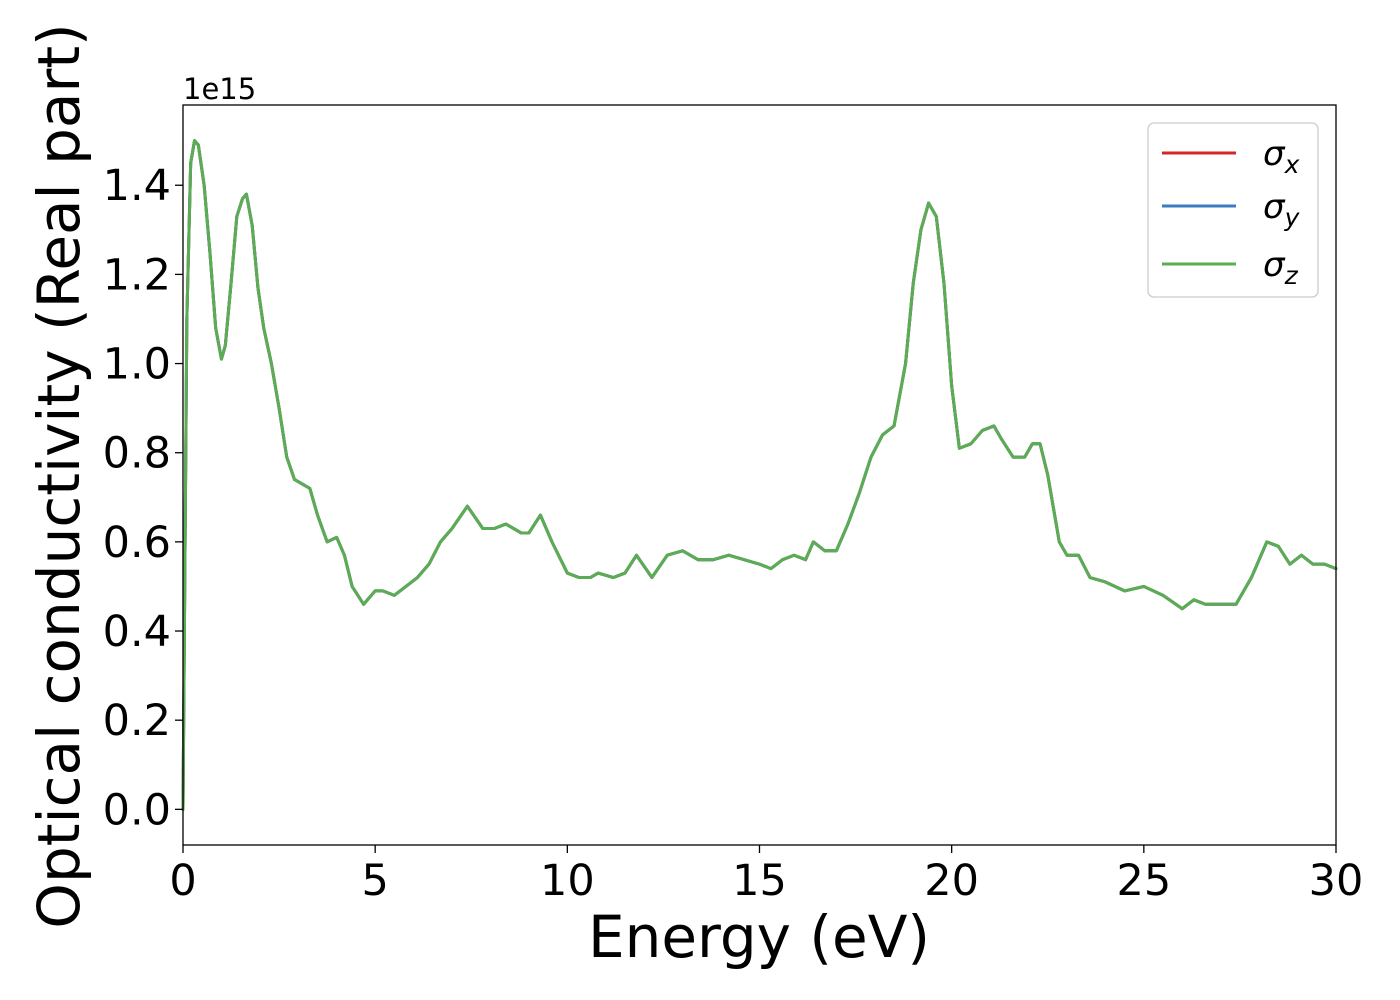  I want to click on y-tick-label: 0.0, so click(137, 810).